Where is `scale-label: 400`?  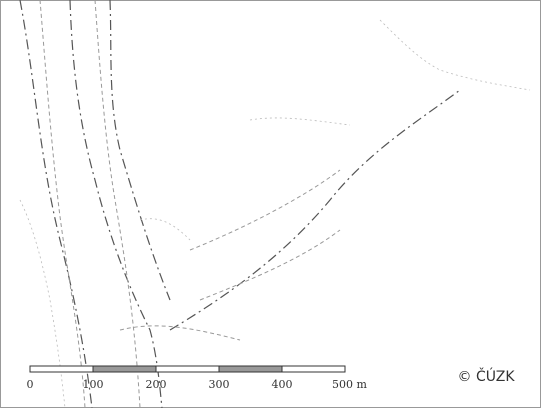
scale-label: 400 is located at coordinates (282, 384).